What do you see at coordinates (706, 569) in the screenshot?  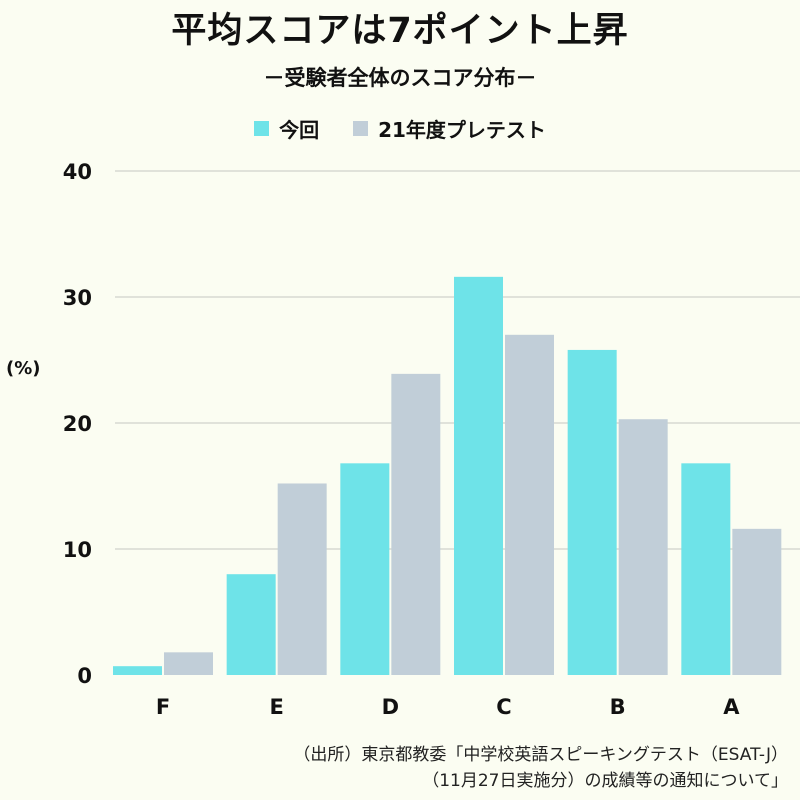 I see `bar-current-A` at bounding box center [706, 569].